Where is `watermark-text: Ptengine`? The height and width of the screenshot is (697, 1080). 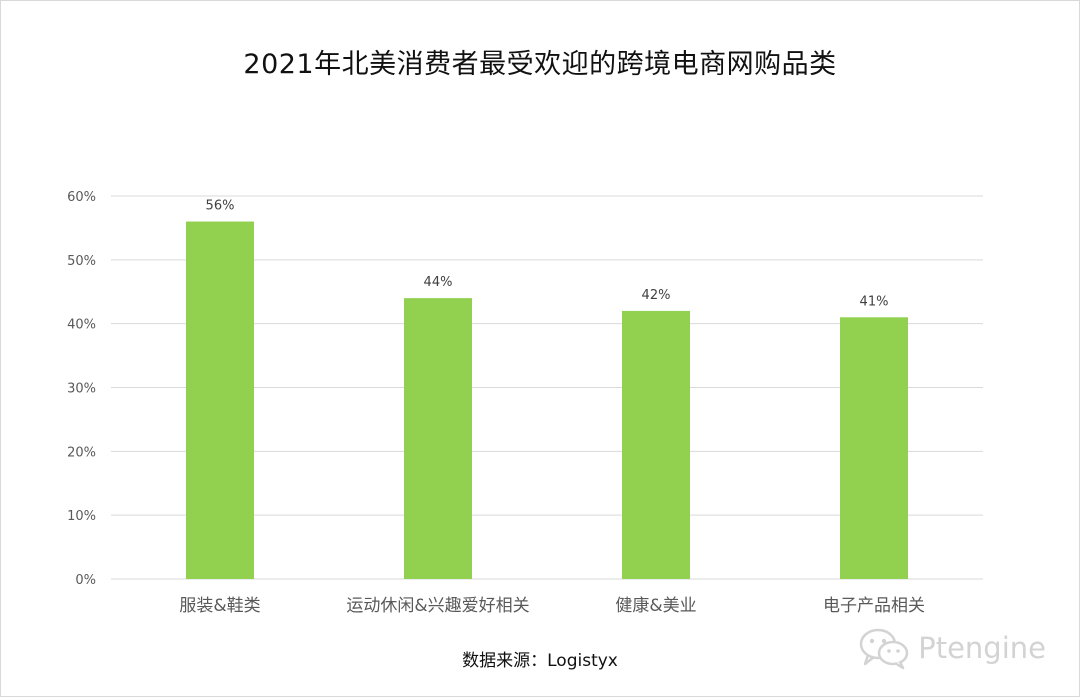 watermark-text: Ptengine is located at coordinates (982, 648).